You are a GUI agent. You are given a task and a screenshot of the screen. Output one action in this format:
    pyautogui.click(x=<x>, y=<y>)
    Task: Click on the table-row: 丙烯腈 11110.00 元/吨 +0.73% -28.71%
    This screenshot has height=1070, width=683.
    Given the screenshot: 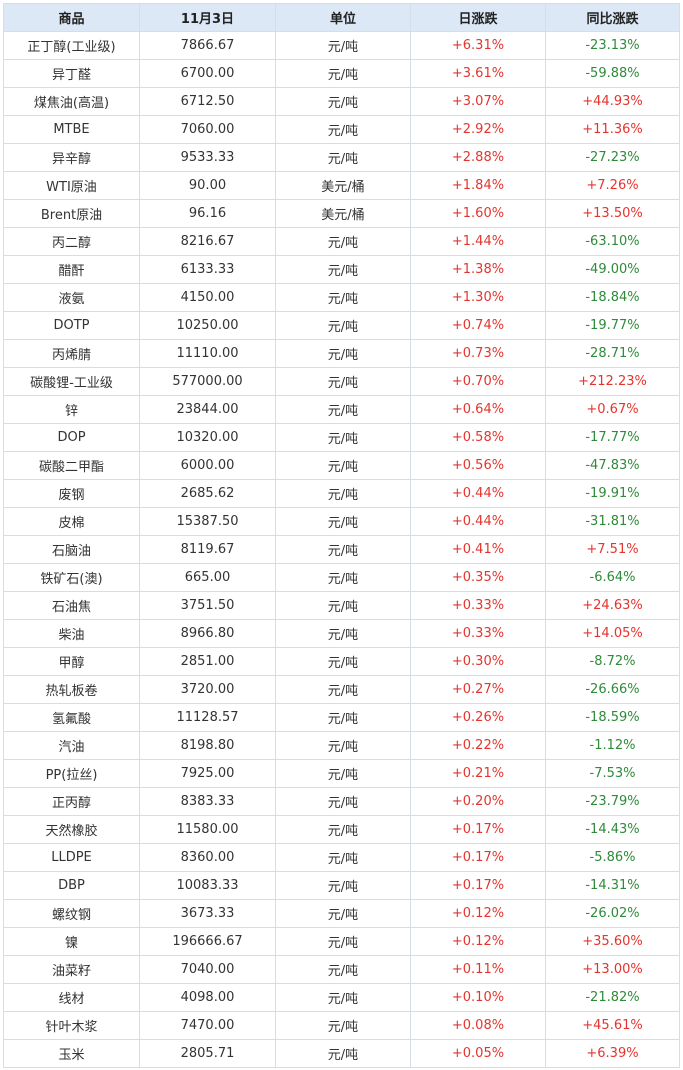 What is the action you would take?
    pyautogui.click(x=341, y=353)
    